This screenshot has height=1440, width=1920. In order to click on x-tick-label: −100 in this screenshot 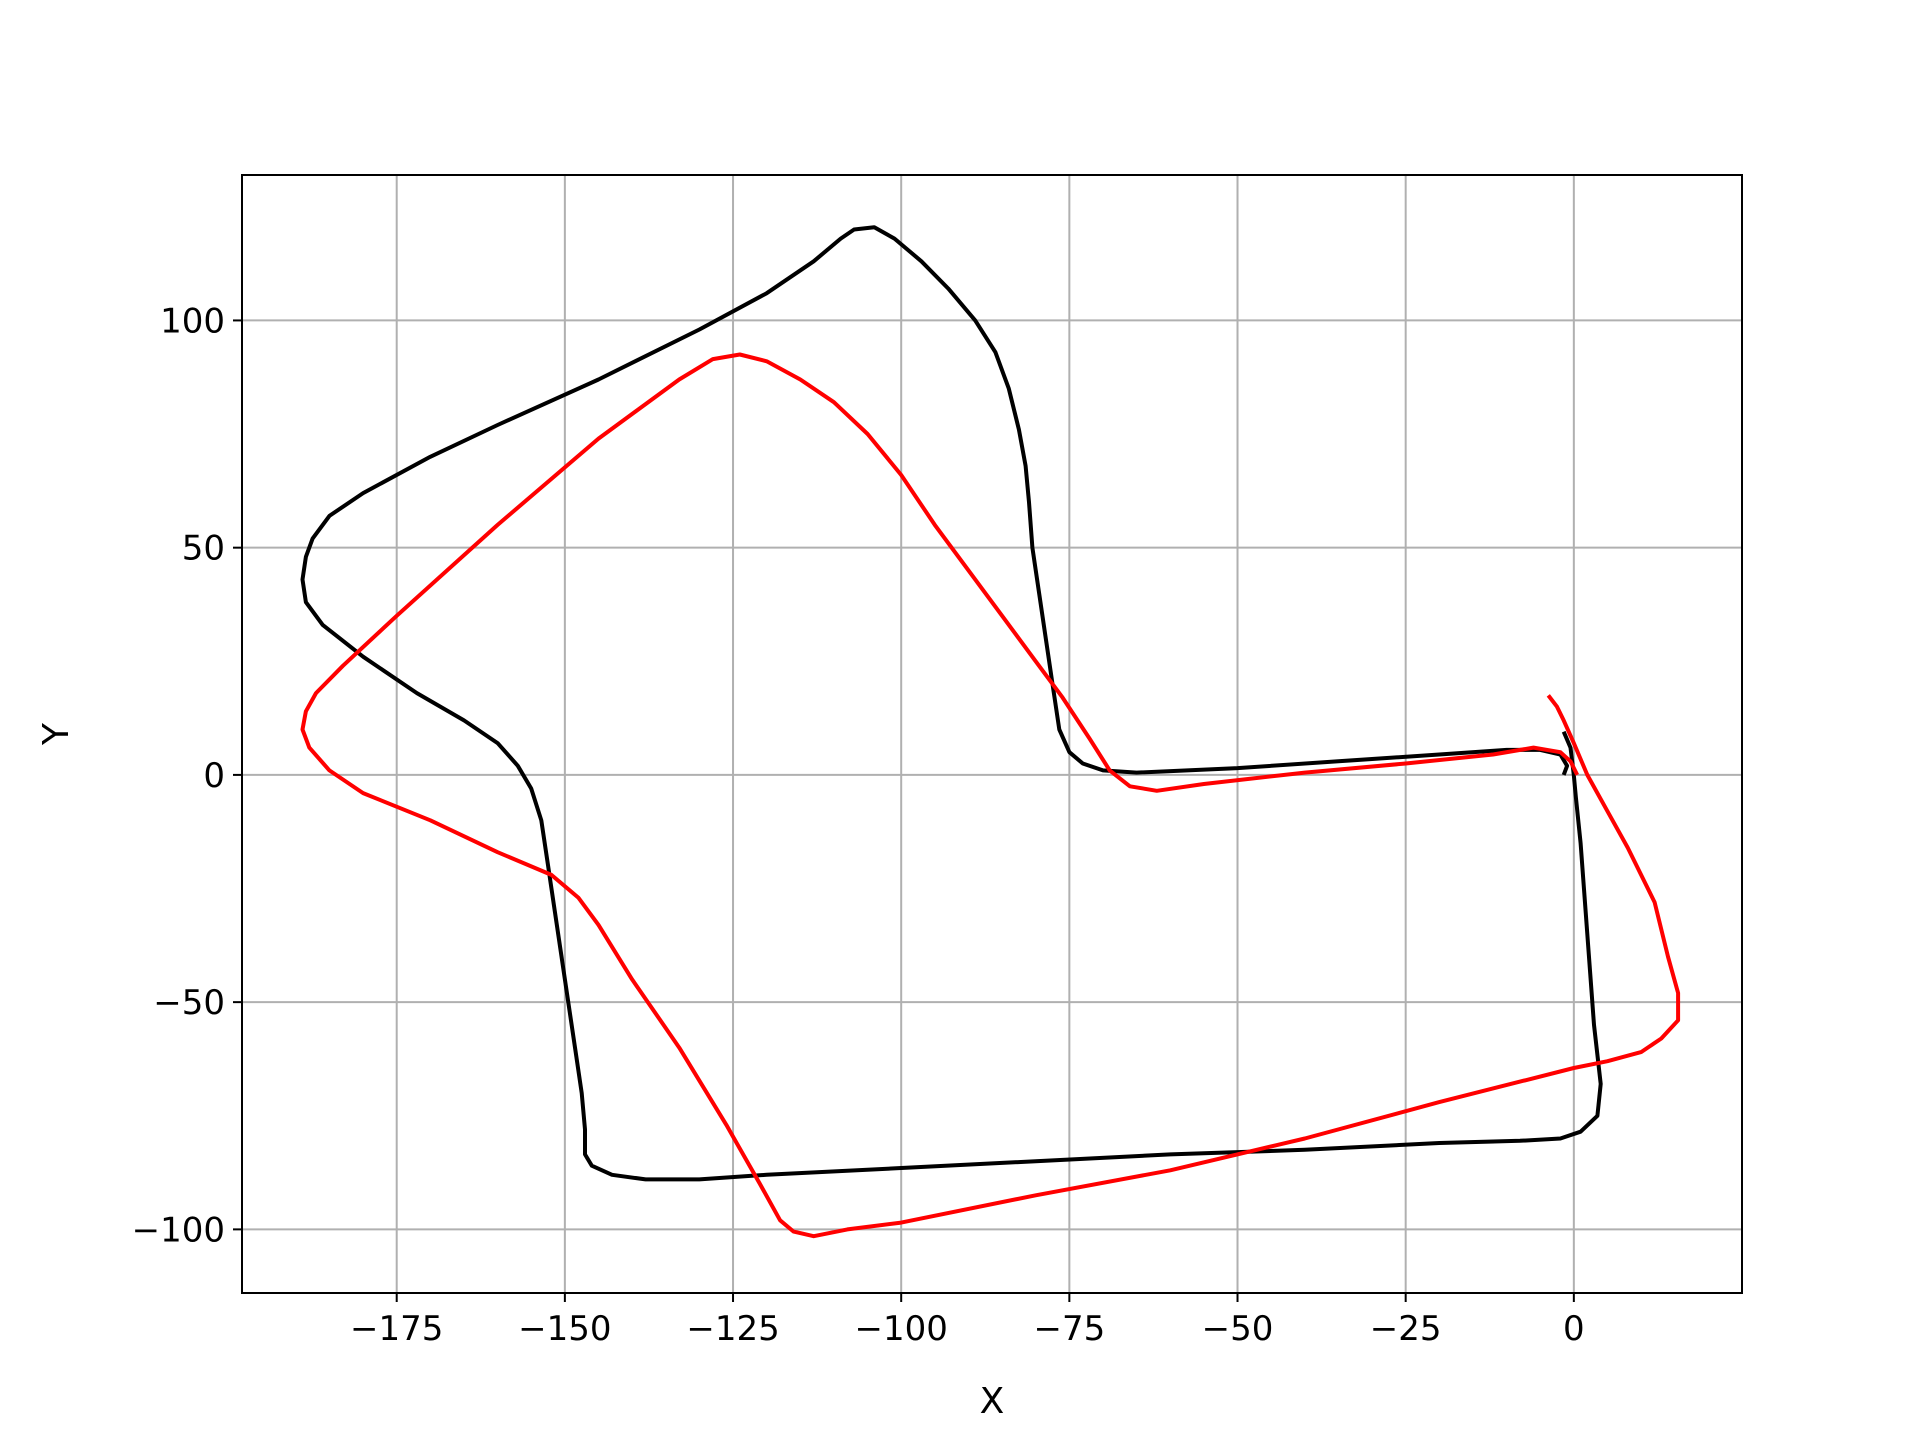, I will do `click(900, 1329)`.